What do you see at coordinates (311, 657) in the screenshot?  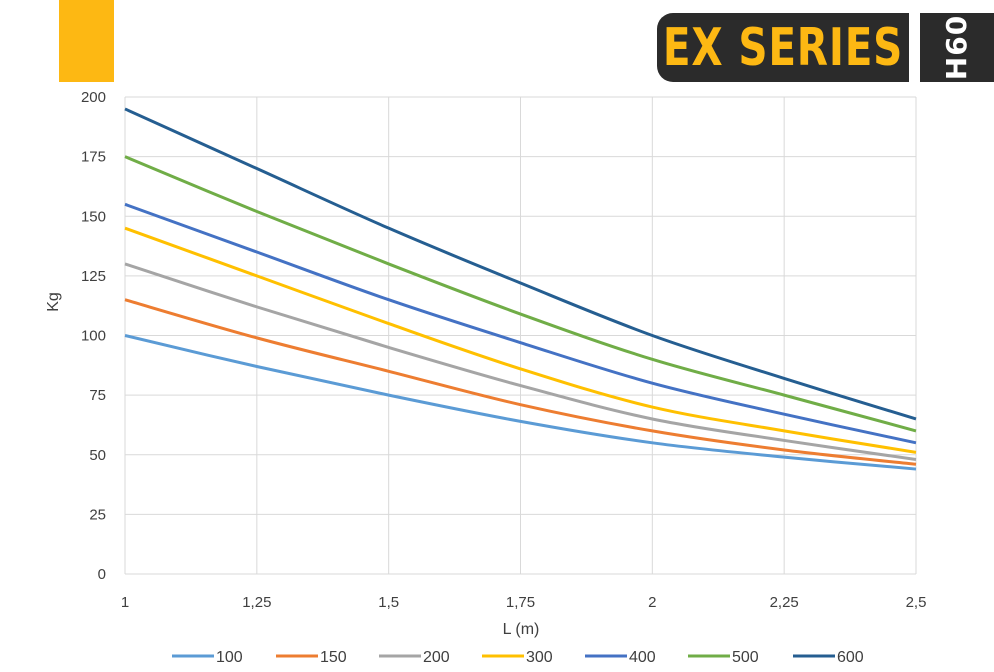 I see `legend-item-150: 150` at bounding box center [311, 657].